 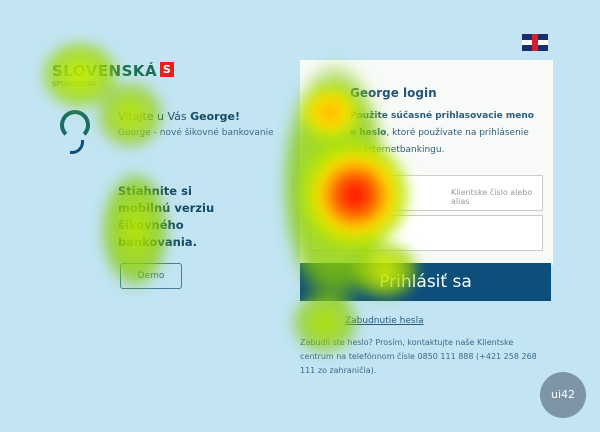 I want to click on login-title: George login, so click(x=393, y=93).